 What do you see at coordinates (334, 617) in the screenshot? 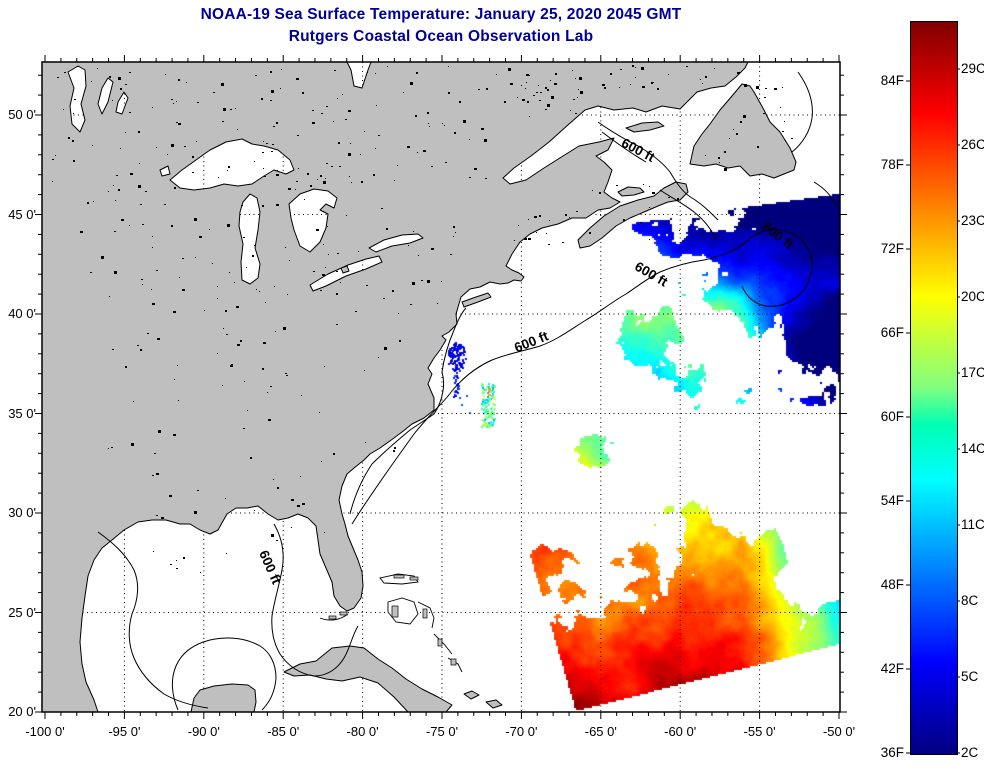
I see `bank-florida-keys` at bounding box center [334, 617].